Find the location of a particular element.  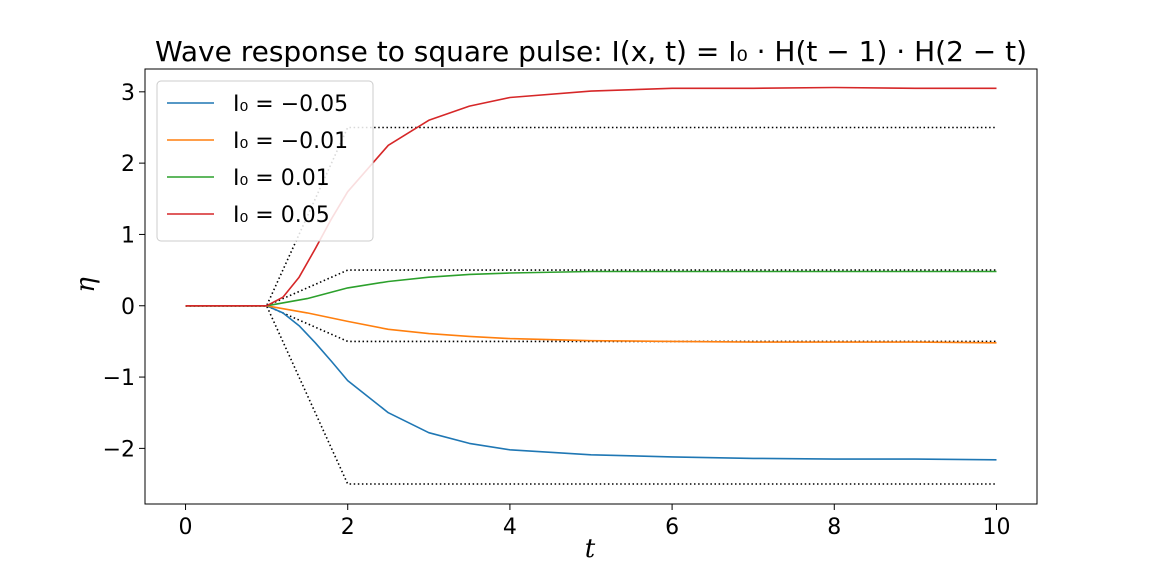

x-tick-label: 8 is located at coordinates (834, 527).